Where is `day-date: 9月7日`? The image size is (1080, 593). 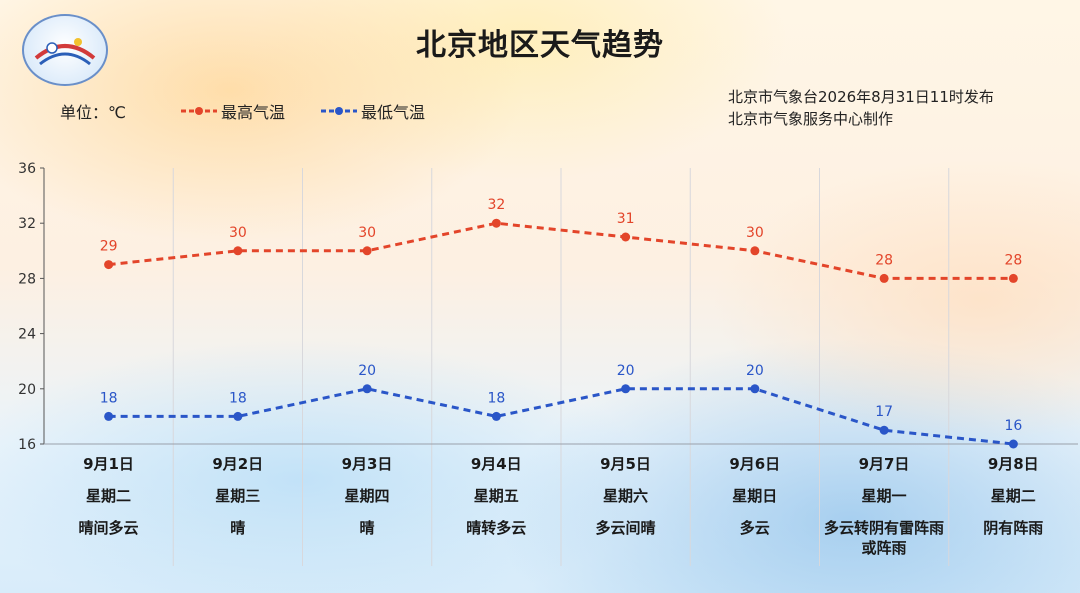 day-date: 9月7日 is located at coordinates (884, 464).